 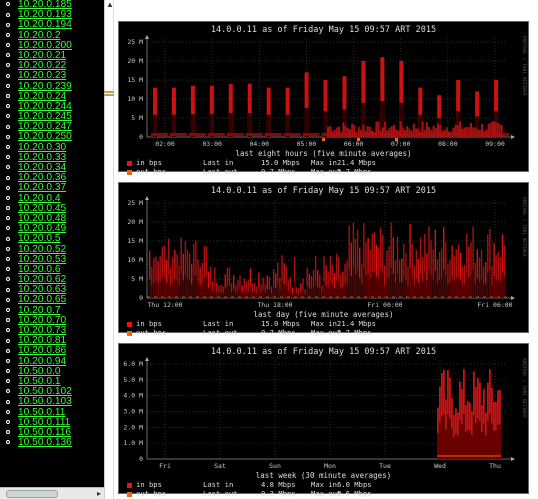 I want to click on list-item: 10.20.0.21, so click(x=52, y=55).